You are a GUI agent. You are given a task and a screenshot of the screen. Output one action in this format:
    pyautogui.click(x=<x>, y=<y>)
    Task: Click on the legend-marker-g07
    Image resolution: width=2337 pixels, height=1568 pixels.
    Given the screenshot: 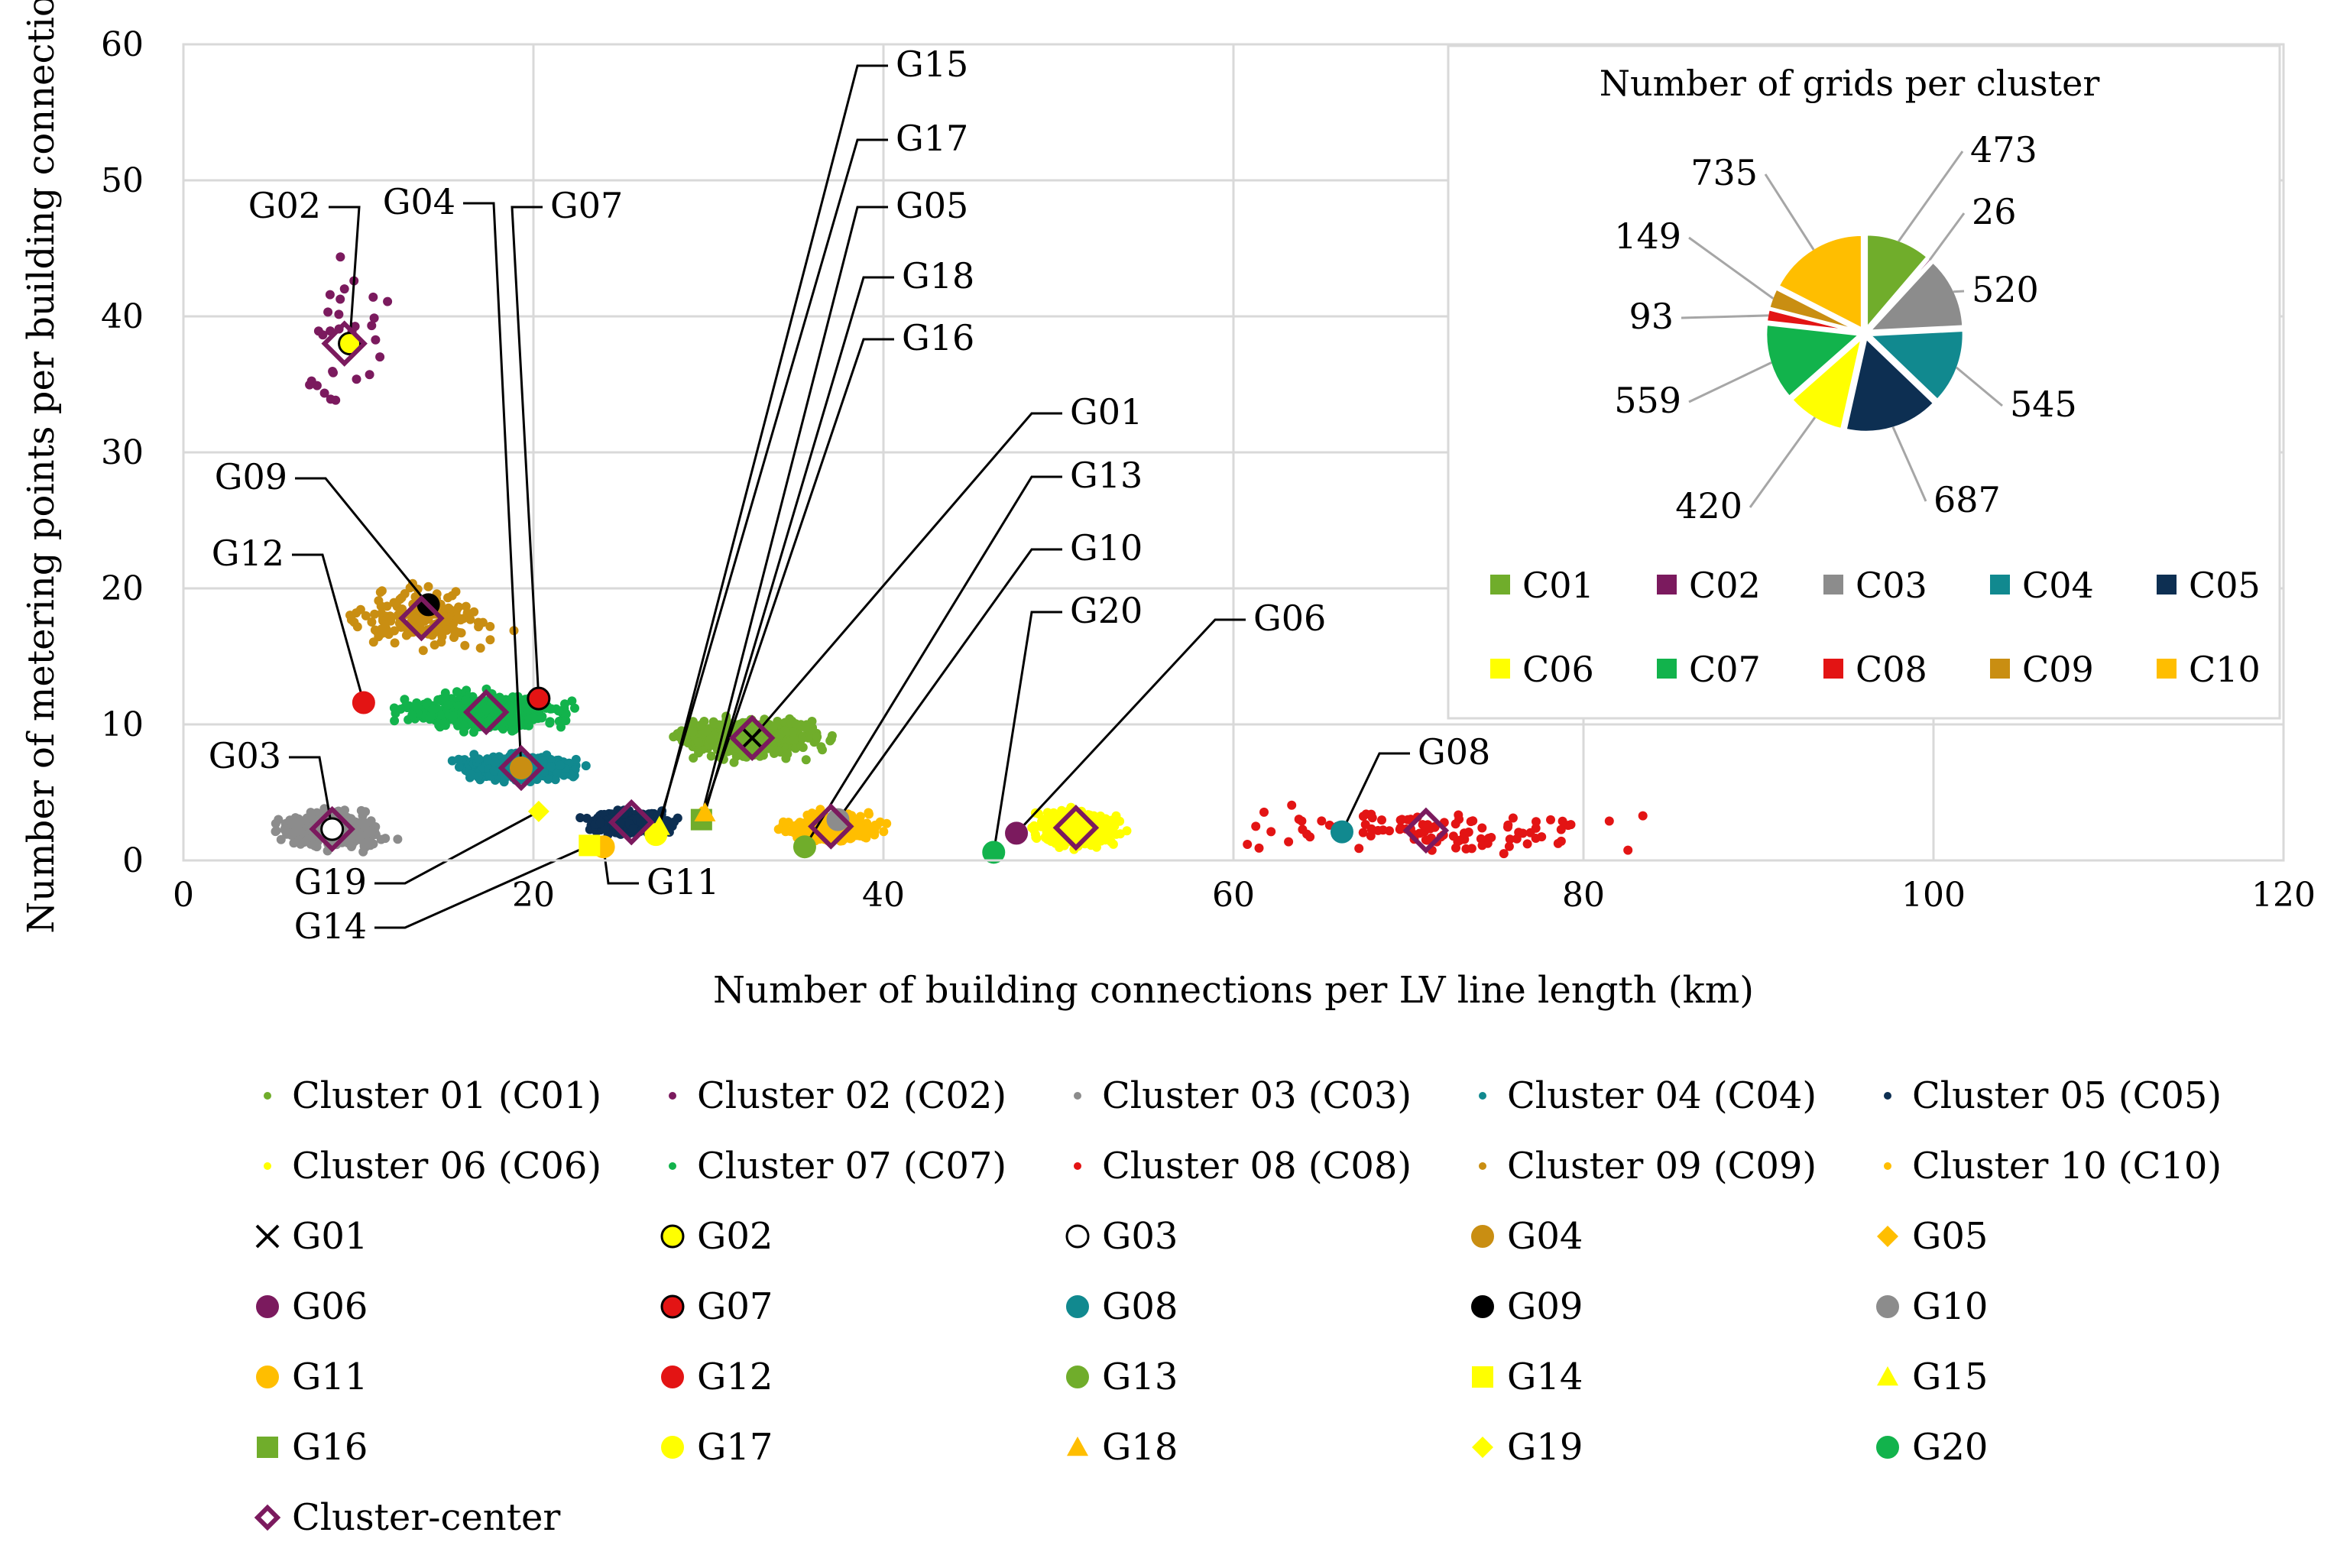 What is the action you would take?
    pyautogui.click(x=672, y=1306)
    